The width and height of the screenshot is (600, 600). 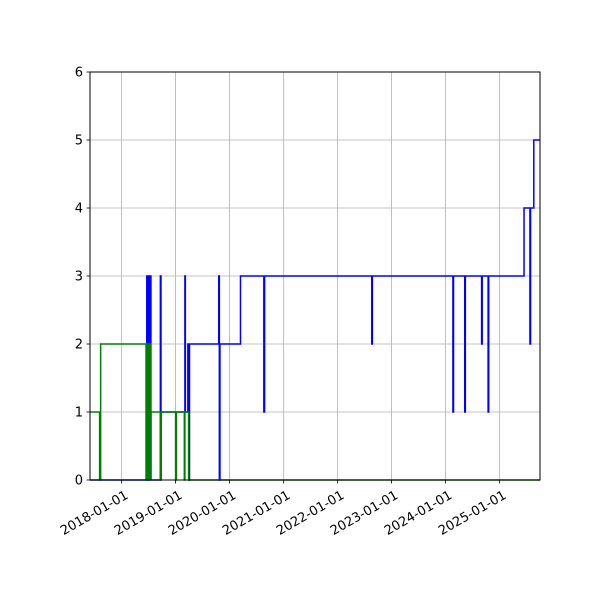 I want to click on y-tick-label: 5, so click(x=79, y=141).